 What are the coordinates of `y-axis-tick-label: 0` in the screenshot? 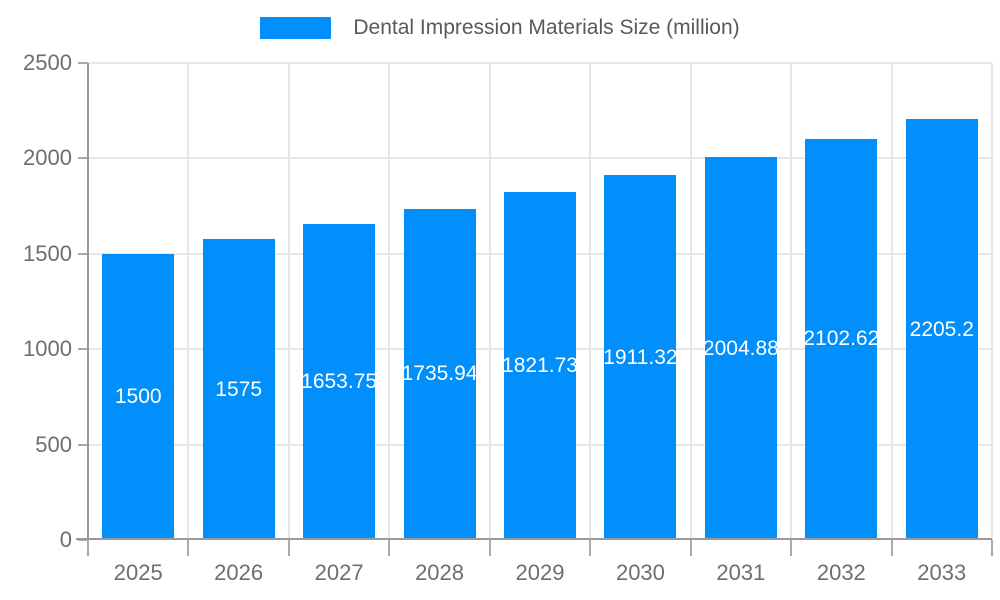 It's located at (65, 539).